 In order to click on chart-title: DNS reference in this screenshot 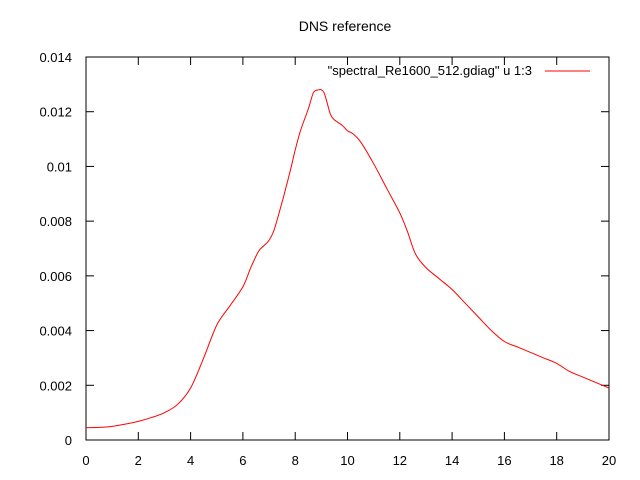, I will do `click(345, 26)`.